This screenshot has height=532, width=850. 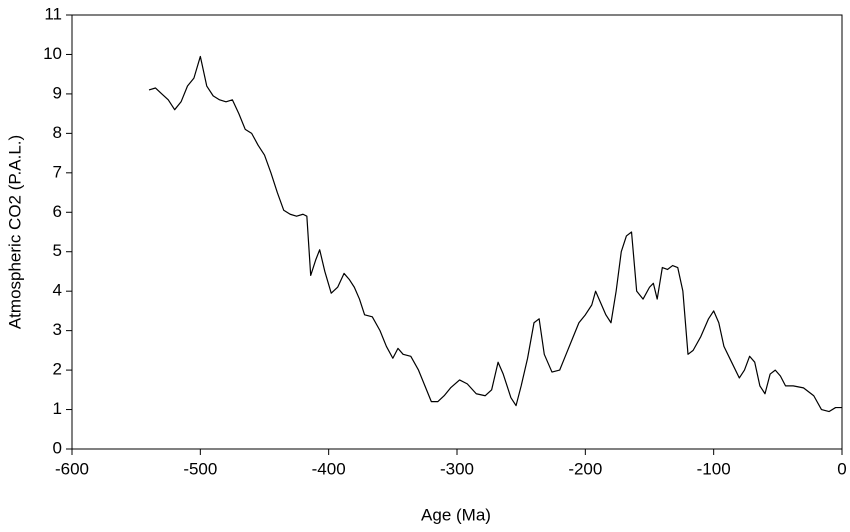 I want to click on y-tick-label: 11, so click(x=53, y=13).